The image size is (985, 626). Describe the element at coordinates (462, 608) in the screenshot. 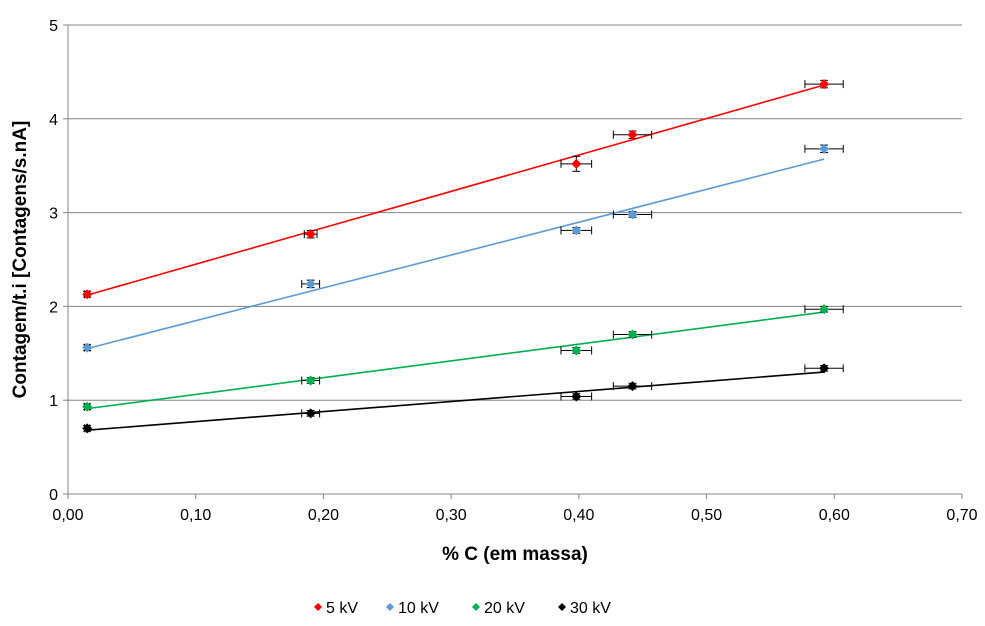

I see `legend: 5 kV 10 kV 20 kV 30 kV` at that location.